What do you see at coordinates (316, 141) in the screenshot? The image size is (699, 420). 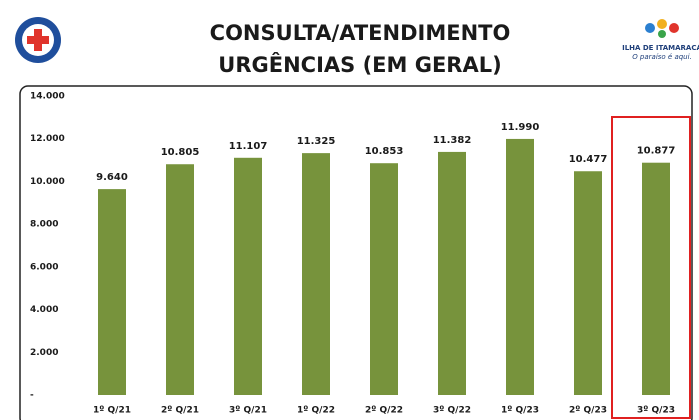 I see `value-label: 11.325` at bounding box center [316, 141].